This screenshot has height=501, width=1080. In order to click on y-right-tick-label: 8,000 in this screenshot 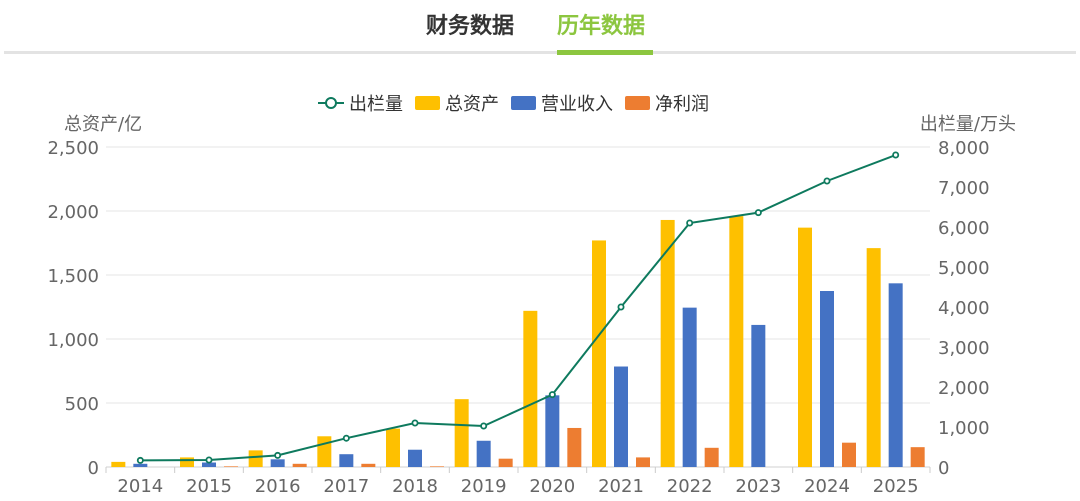, I will do `click(964, 148)`.